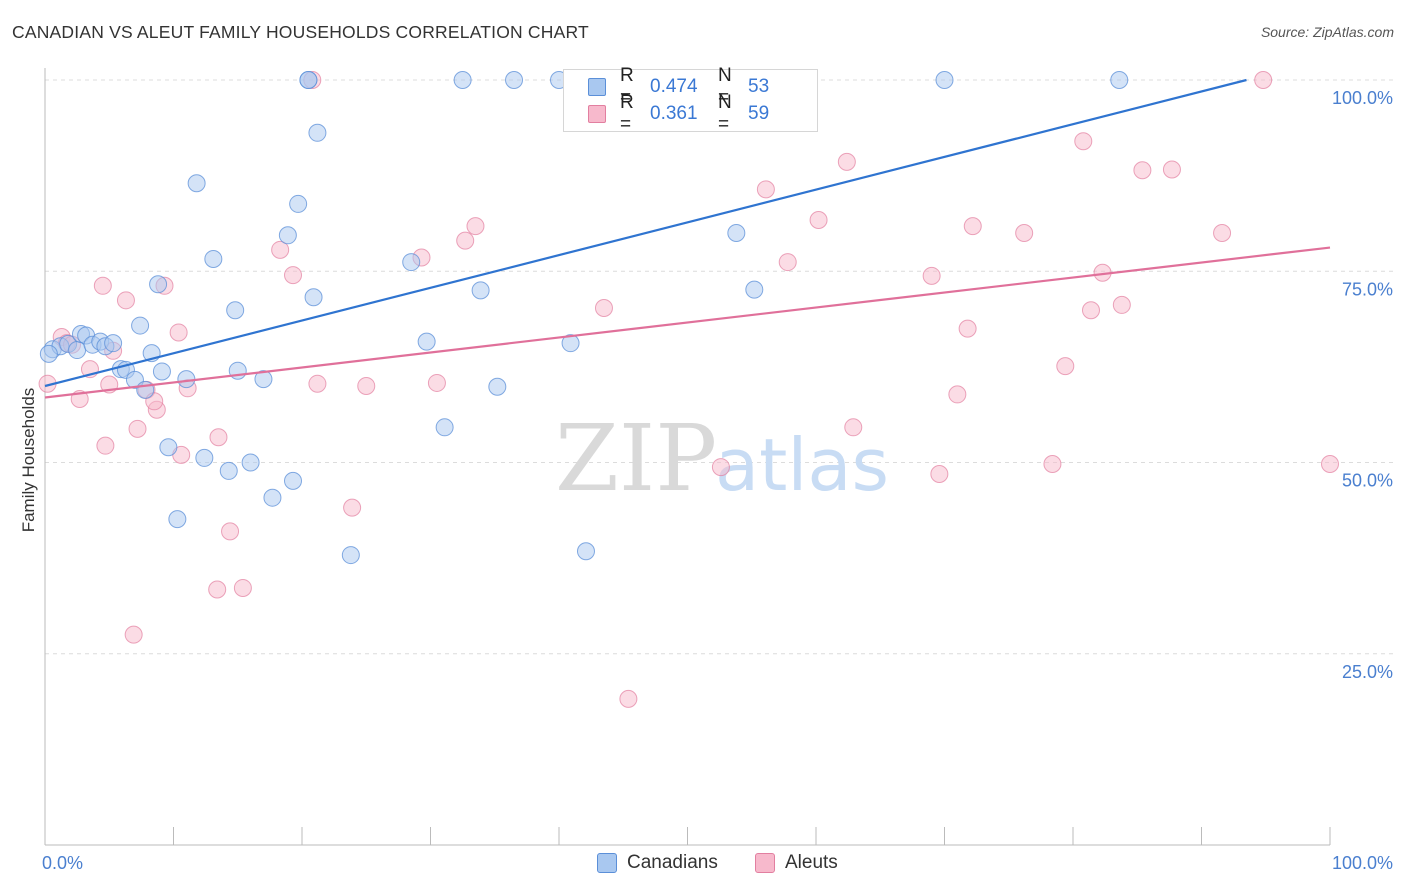  What do you see at coordinates (1327, 32) in the screenshot?
I see `source-label: Source: ZipAtlas.com` at bounding box center [1327, 32].